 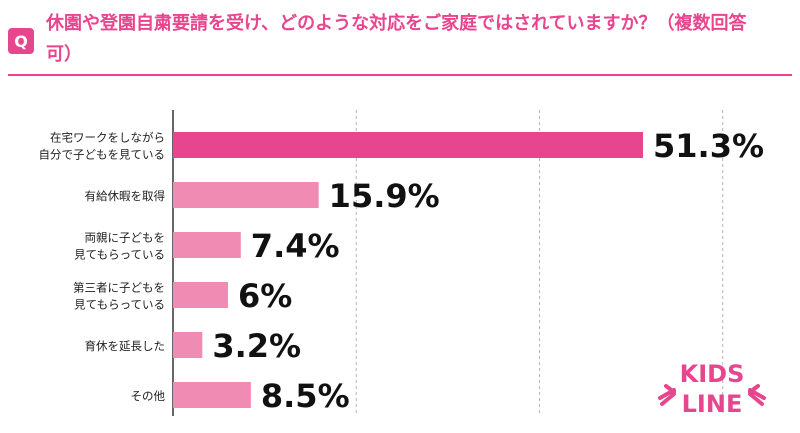 I want to click on category-label: その他, so click(x=148, y=396).